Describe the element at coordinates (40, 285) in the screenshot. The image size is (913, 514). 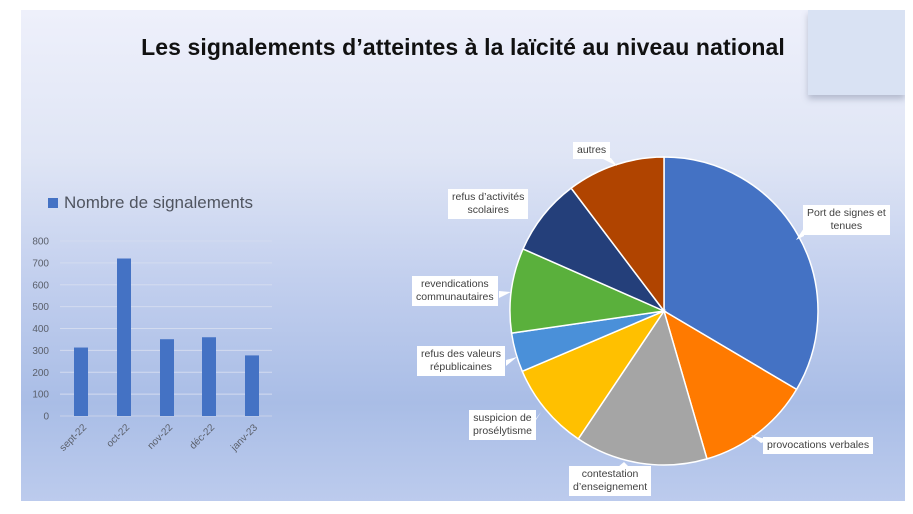
I see `y-tick-label: 600` at that location.